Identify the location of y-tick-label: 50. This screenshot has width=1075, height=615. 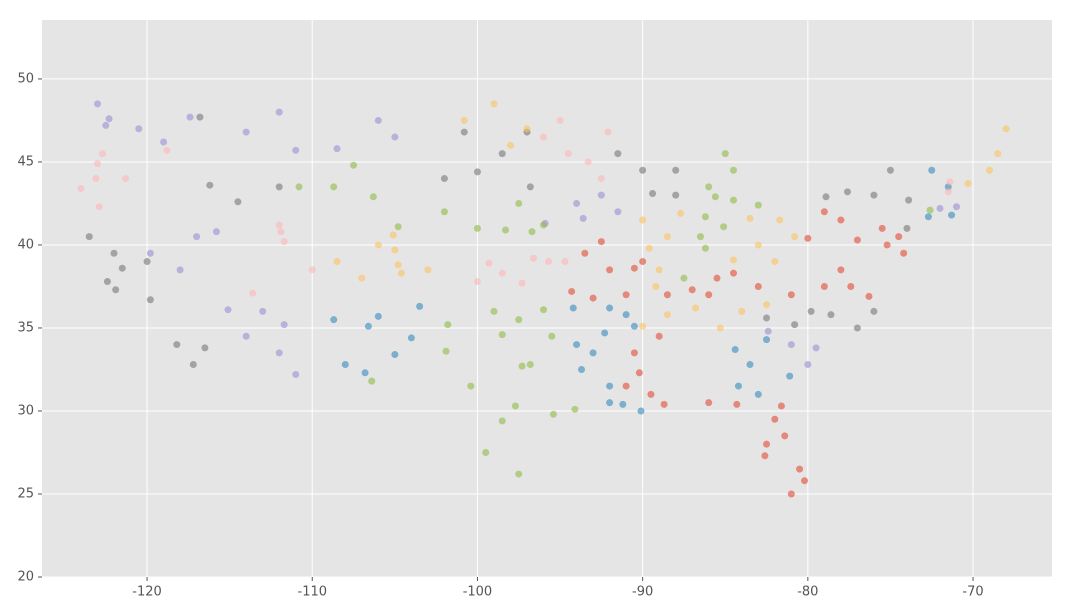
(25, 78).